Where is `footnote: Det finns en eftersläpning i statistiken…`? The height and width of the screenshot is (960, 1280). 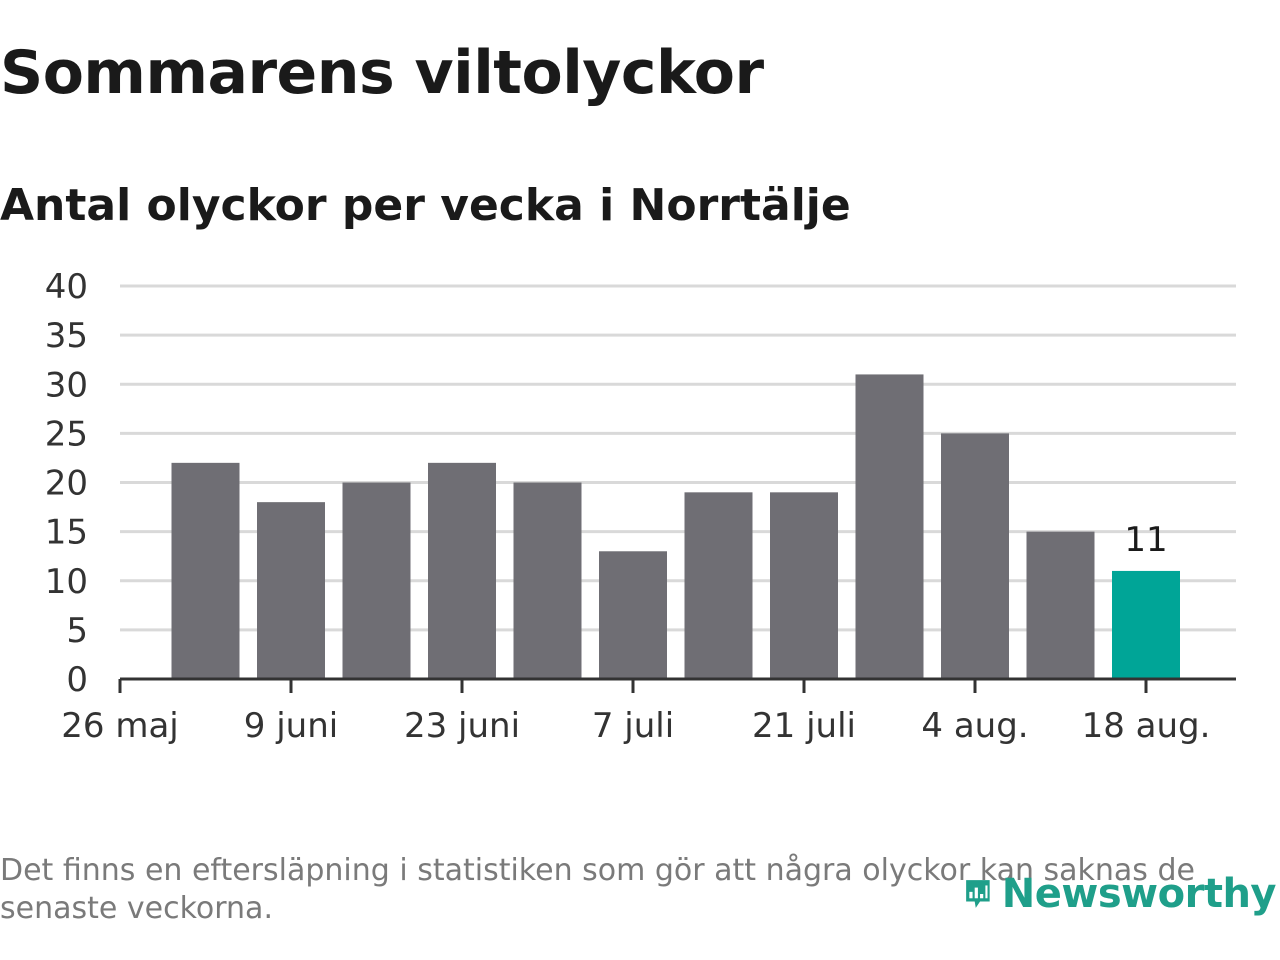
footnote: Det finns en eftersläpning i statistiken… is located at coordinates (597, 889).